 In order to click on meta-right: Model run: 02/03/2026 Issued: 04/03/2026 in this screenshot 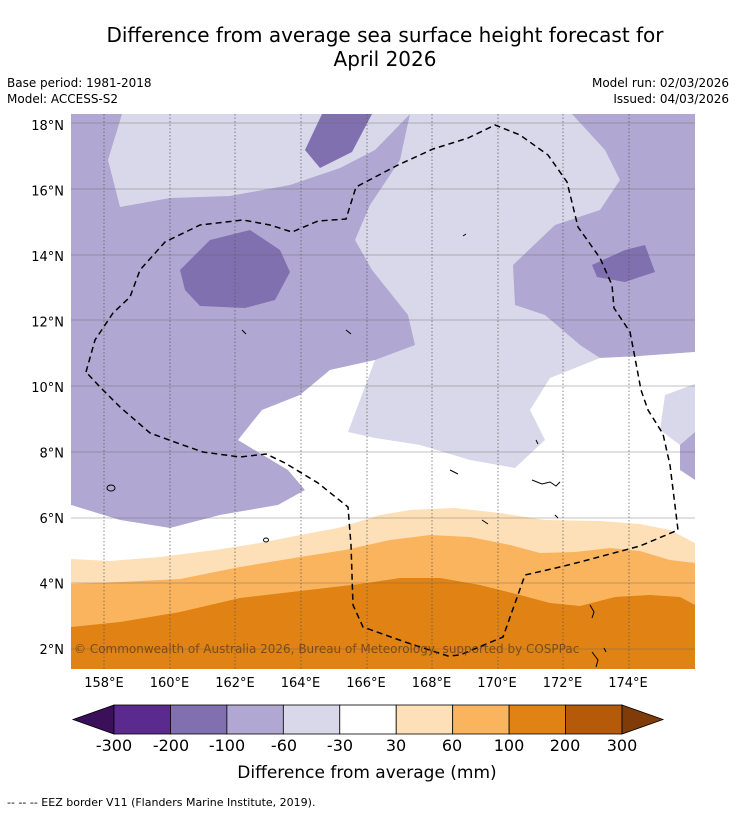, I will do `click(660, 91)`.